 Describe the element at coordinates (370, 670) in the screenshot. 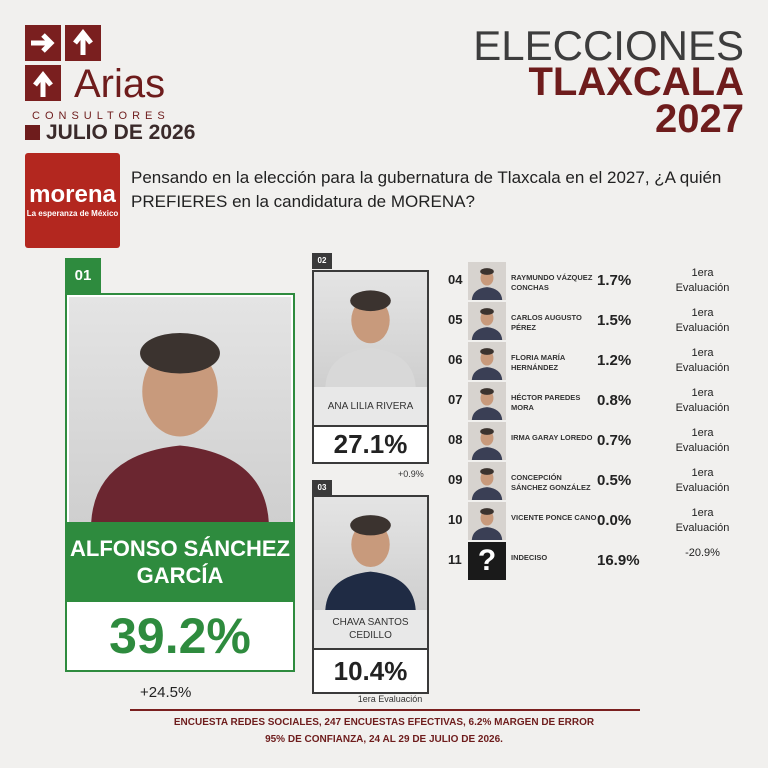

I see `candidate-value: 10.4%` at that location.